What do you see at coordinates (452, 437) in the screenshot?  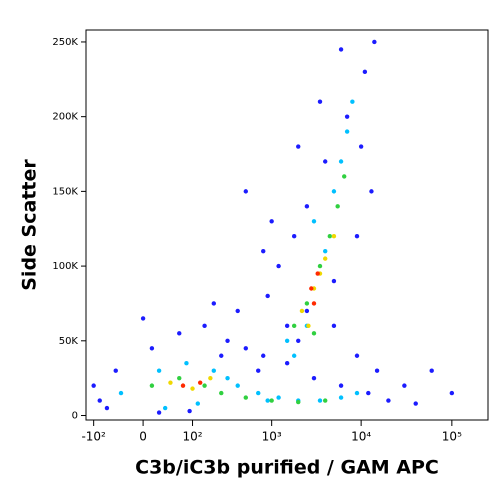 I see `x-tick-label: 10⁵` at bounding box center [452, 437].